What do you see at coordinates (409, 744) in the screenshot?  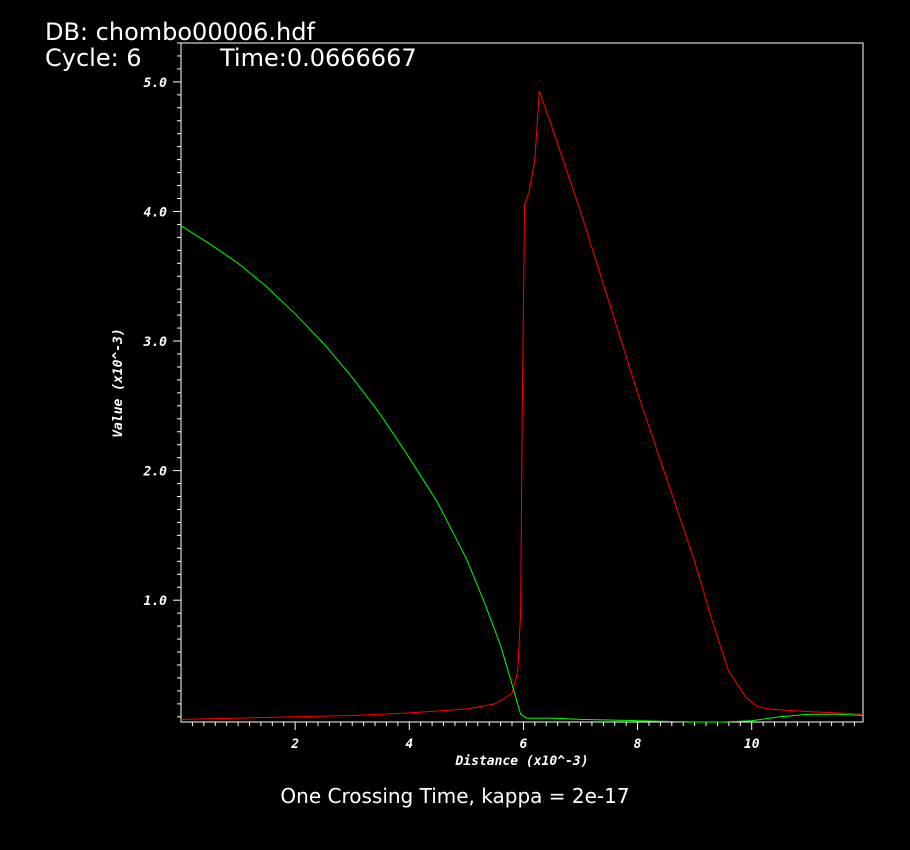 I see `x-tick-label: 4` at bounding box center [409, 744].